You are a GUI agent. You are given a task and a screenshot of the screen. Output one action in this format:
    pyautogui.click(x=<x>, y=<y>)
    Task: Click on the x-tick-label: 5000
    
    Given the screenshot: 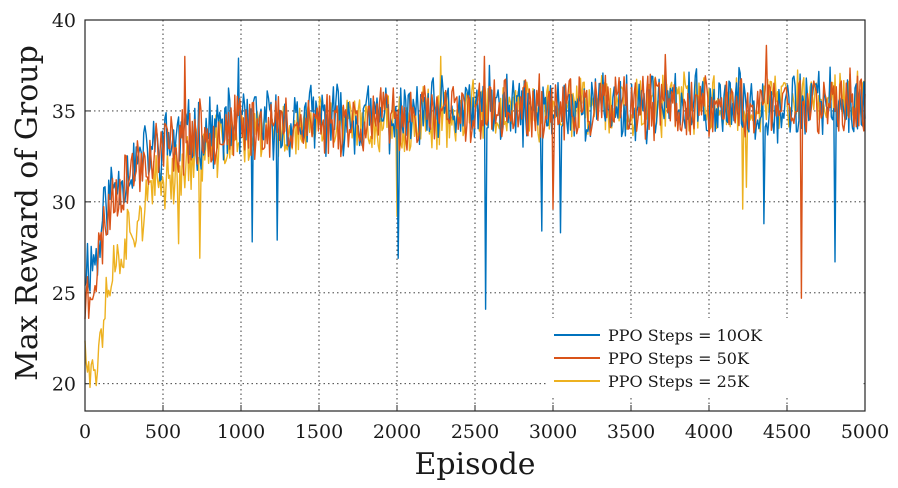 What is the action you would take?
    pyautogui.click(x=865, y=432)
    